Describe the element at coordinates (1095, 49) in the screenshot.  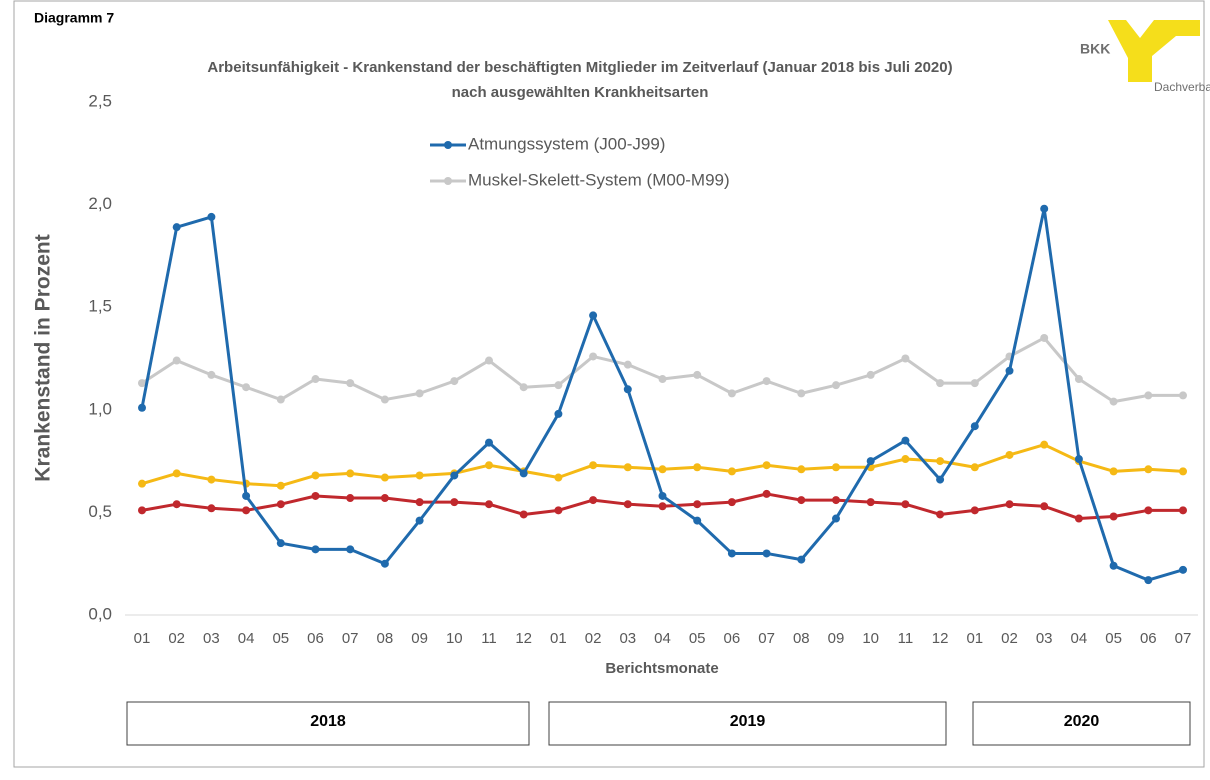
I see `logo-text: BKK` at that location.